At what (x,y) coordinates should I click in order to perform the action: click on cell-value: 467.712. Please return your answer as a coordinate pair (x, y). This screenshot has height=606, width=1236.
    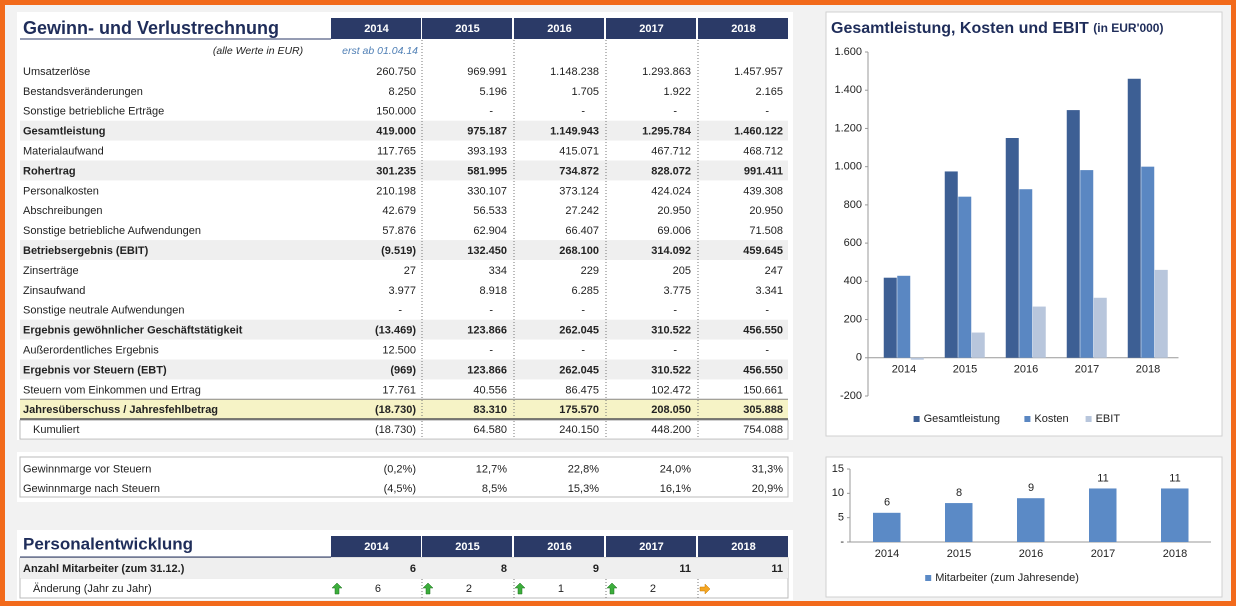
    Looking at the image, I should click on (671, 151).